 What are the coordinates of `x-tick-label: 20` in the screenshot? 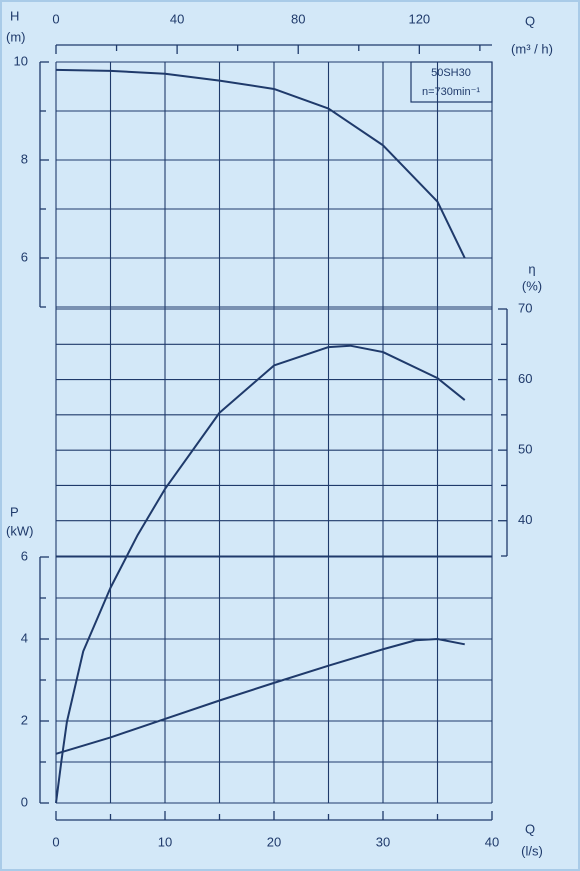 It's located at (274, 841).